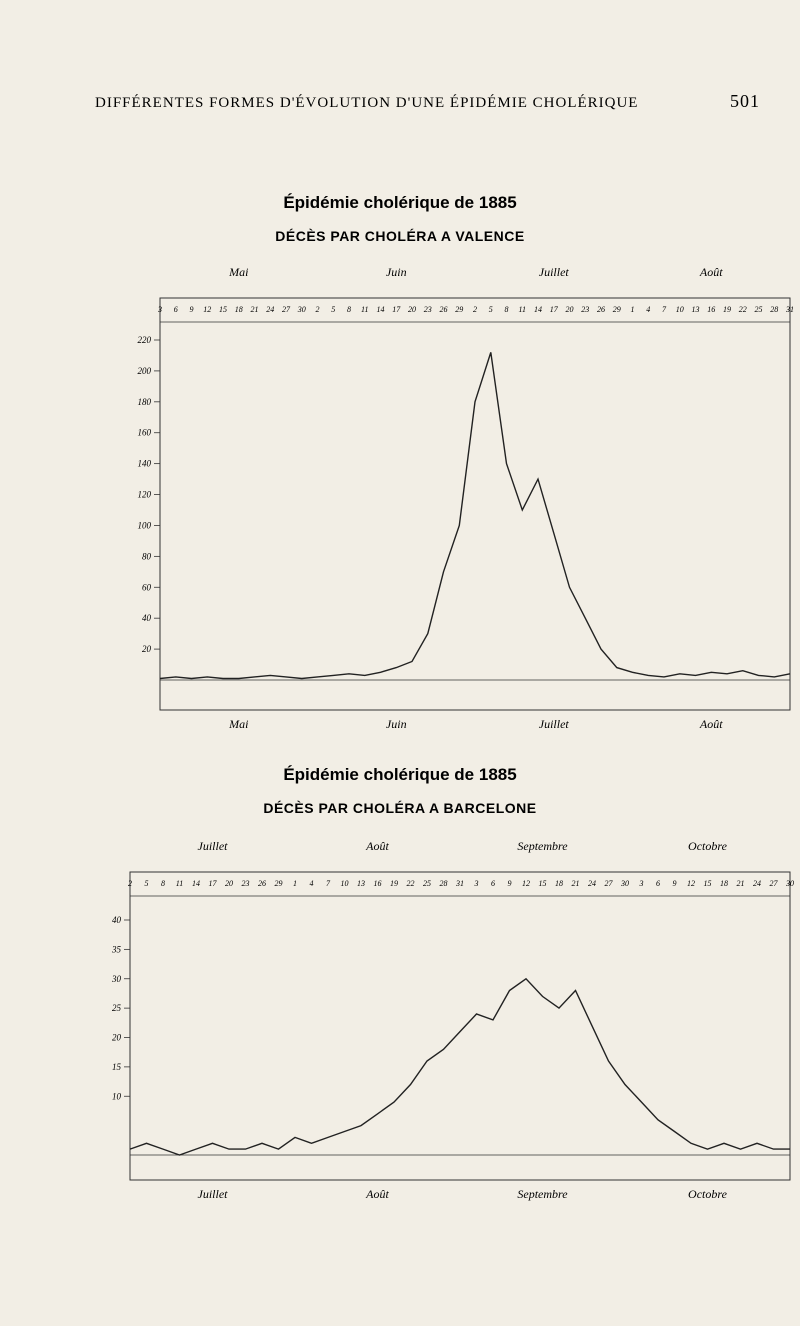  I want to click on day-label: 30, so click(301, 309).